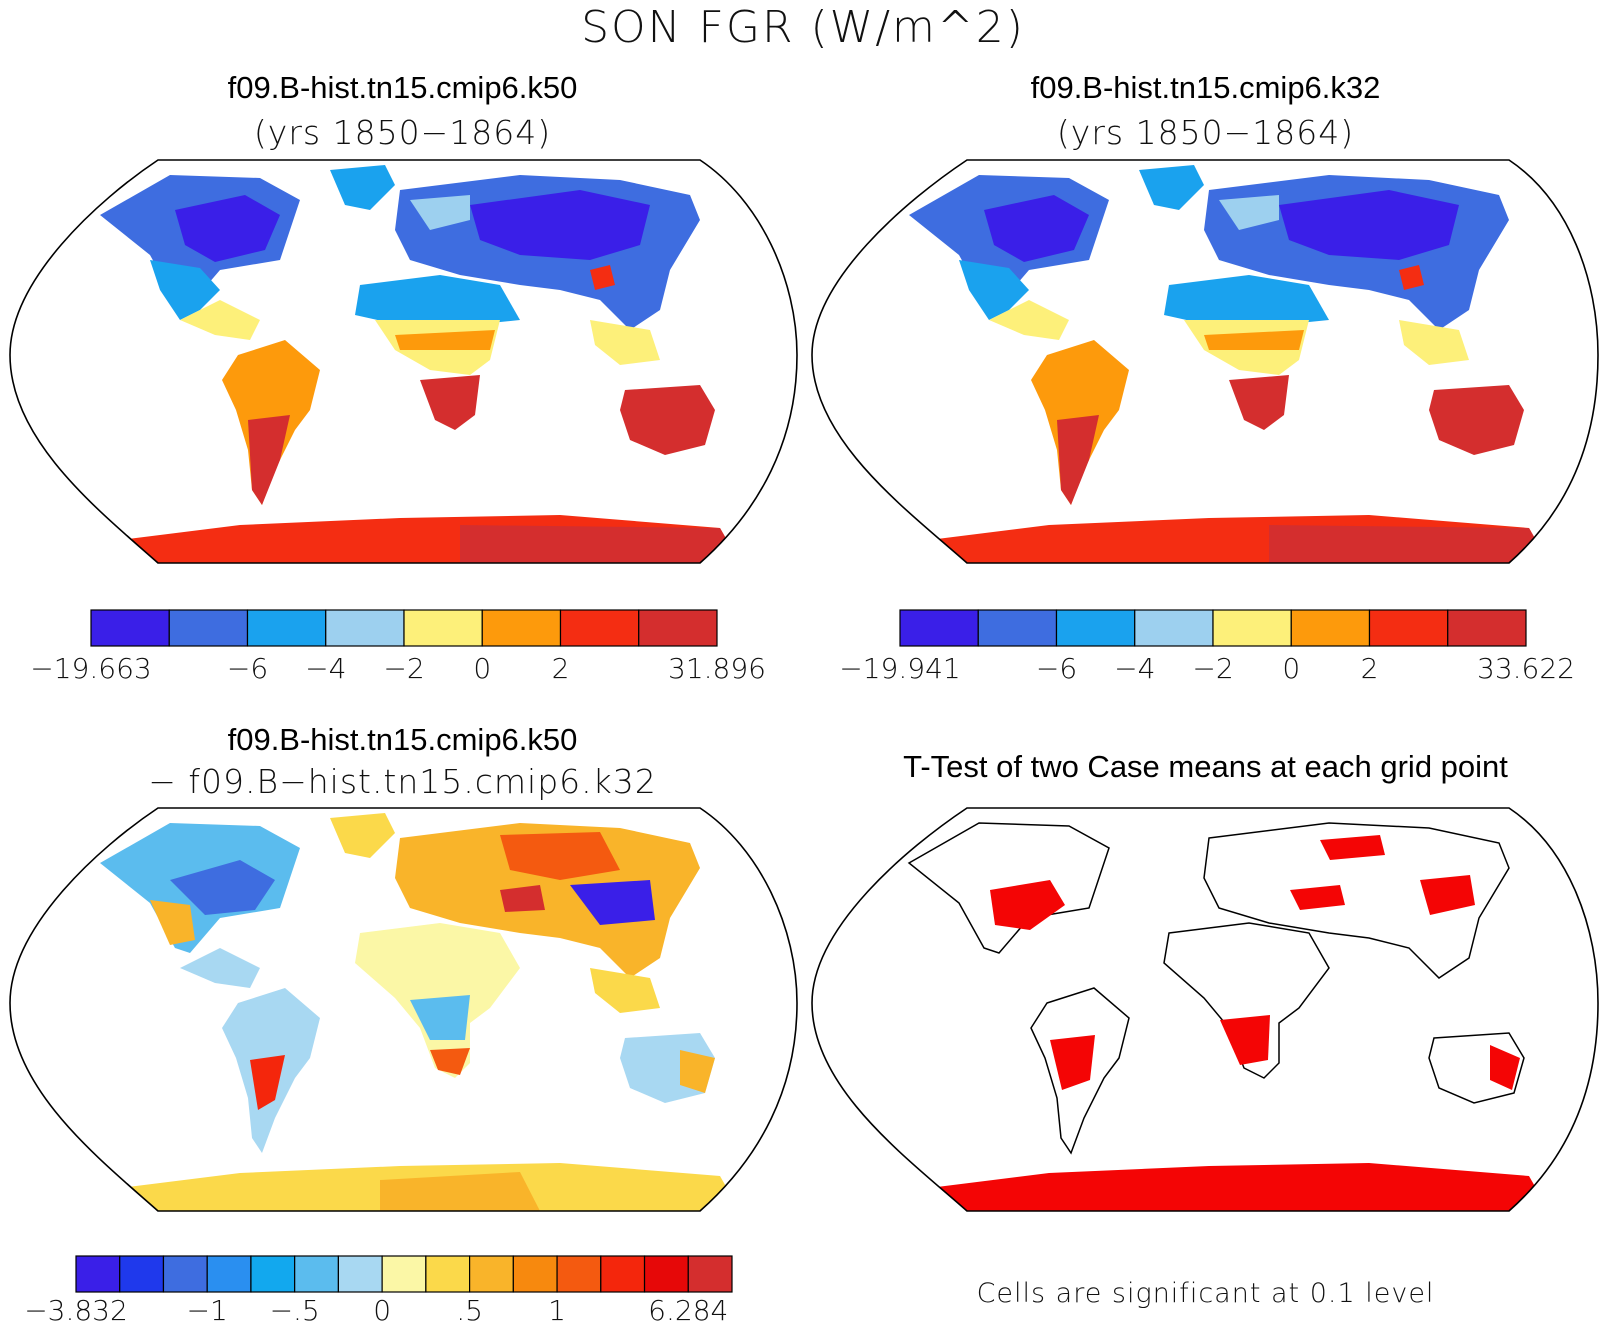  What do you see at coordinates (294, 1310) in the screenshot?
I see `colorbar-tick-label: −.5` at bounding box center [294, 1310].